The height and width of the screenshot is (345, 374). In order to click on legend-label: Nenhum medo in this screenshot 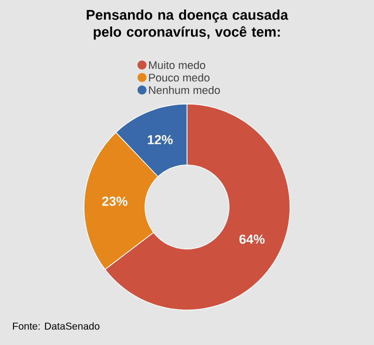, I will do `click(184, 90)`.